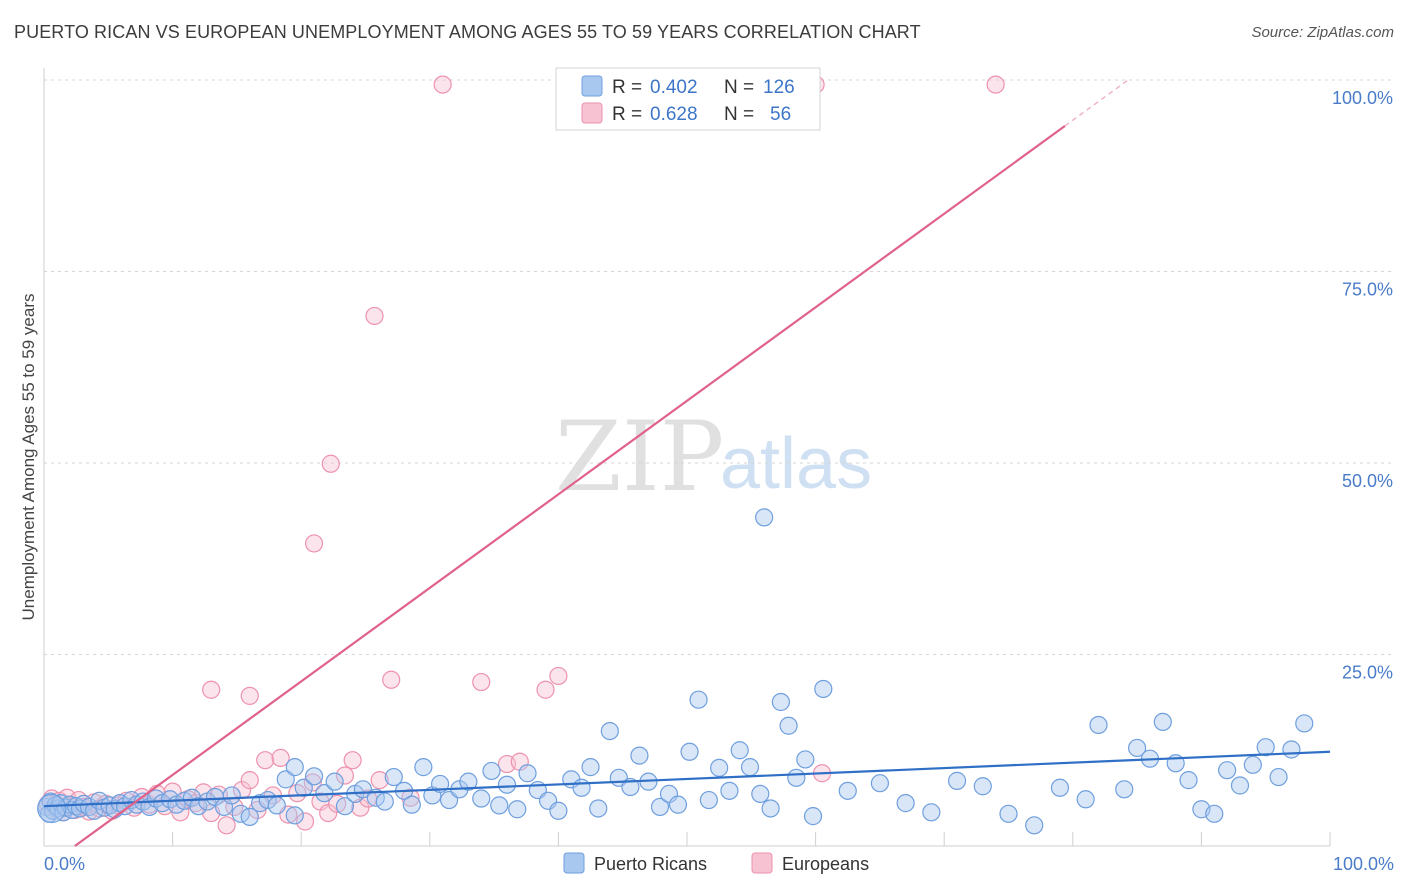 This screenshot has width=1406, height=892. What do you see at coordinates (592, 113) in the screenshot?
I see `legend-swatch-pink` at bounding box center [592, 113].